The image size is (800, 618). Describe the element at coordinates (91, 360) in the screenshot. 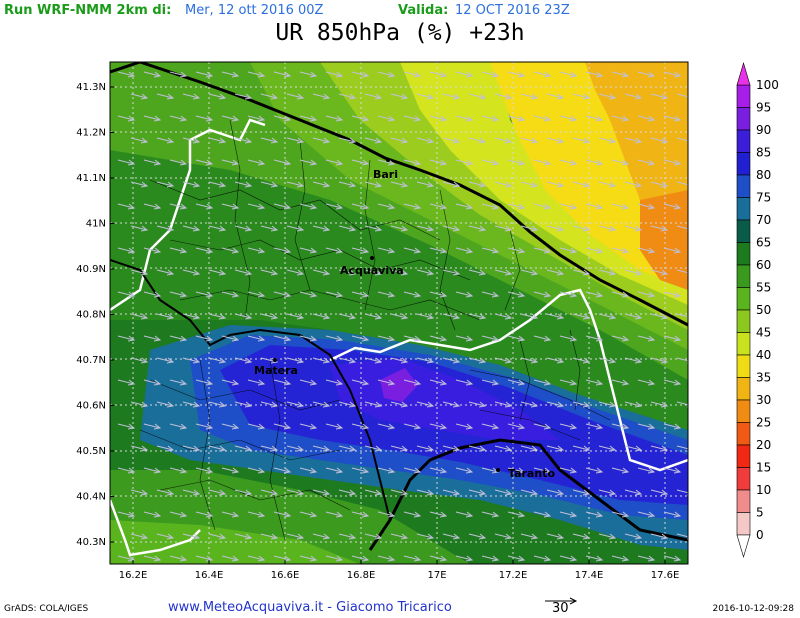

I see `lat-tick-label: 40.7N` at that location.